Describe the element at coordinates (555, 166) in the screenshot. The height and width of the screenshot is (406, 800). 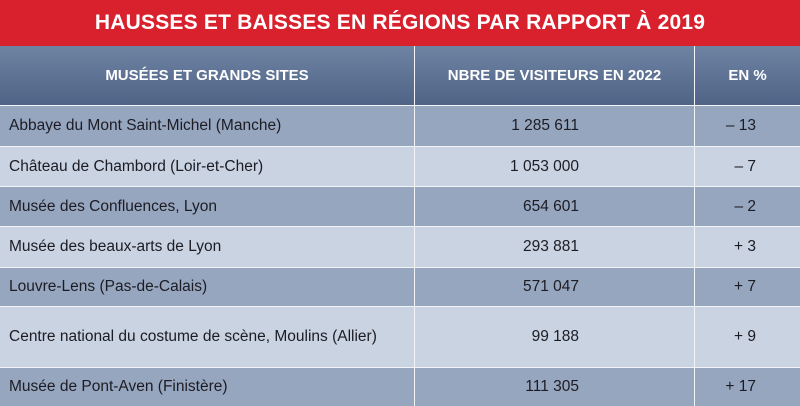
I see `table-cell: 1 053 000` at that location.